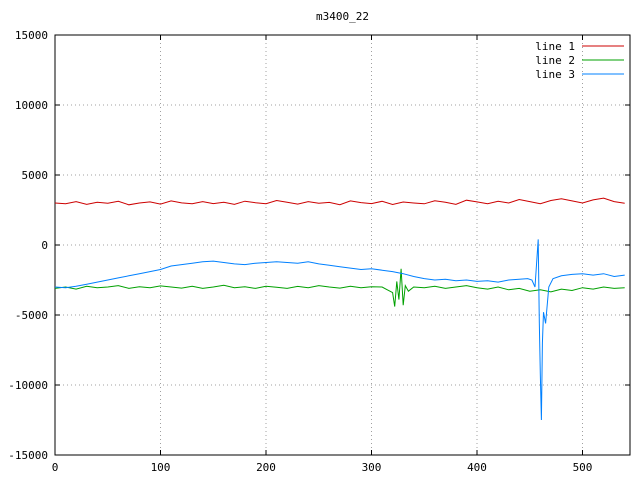  Describe the element at coordinates (555, 60) in the screenshot. I see `legend-label: line 2` at that location.